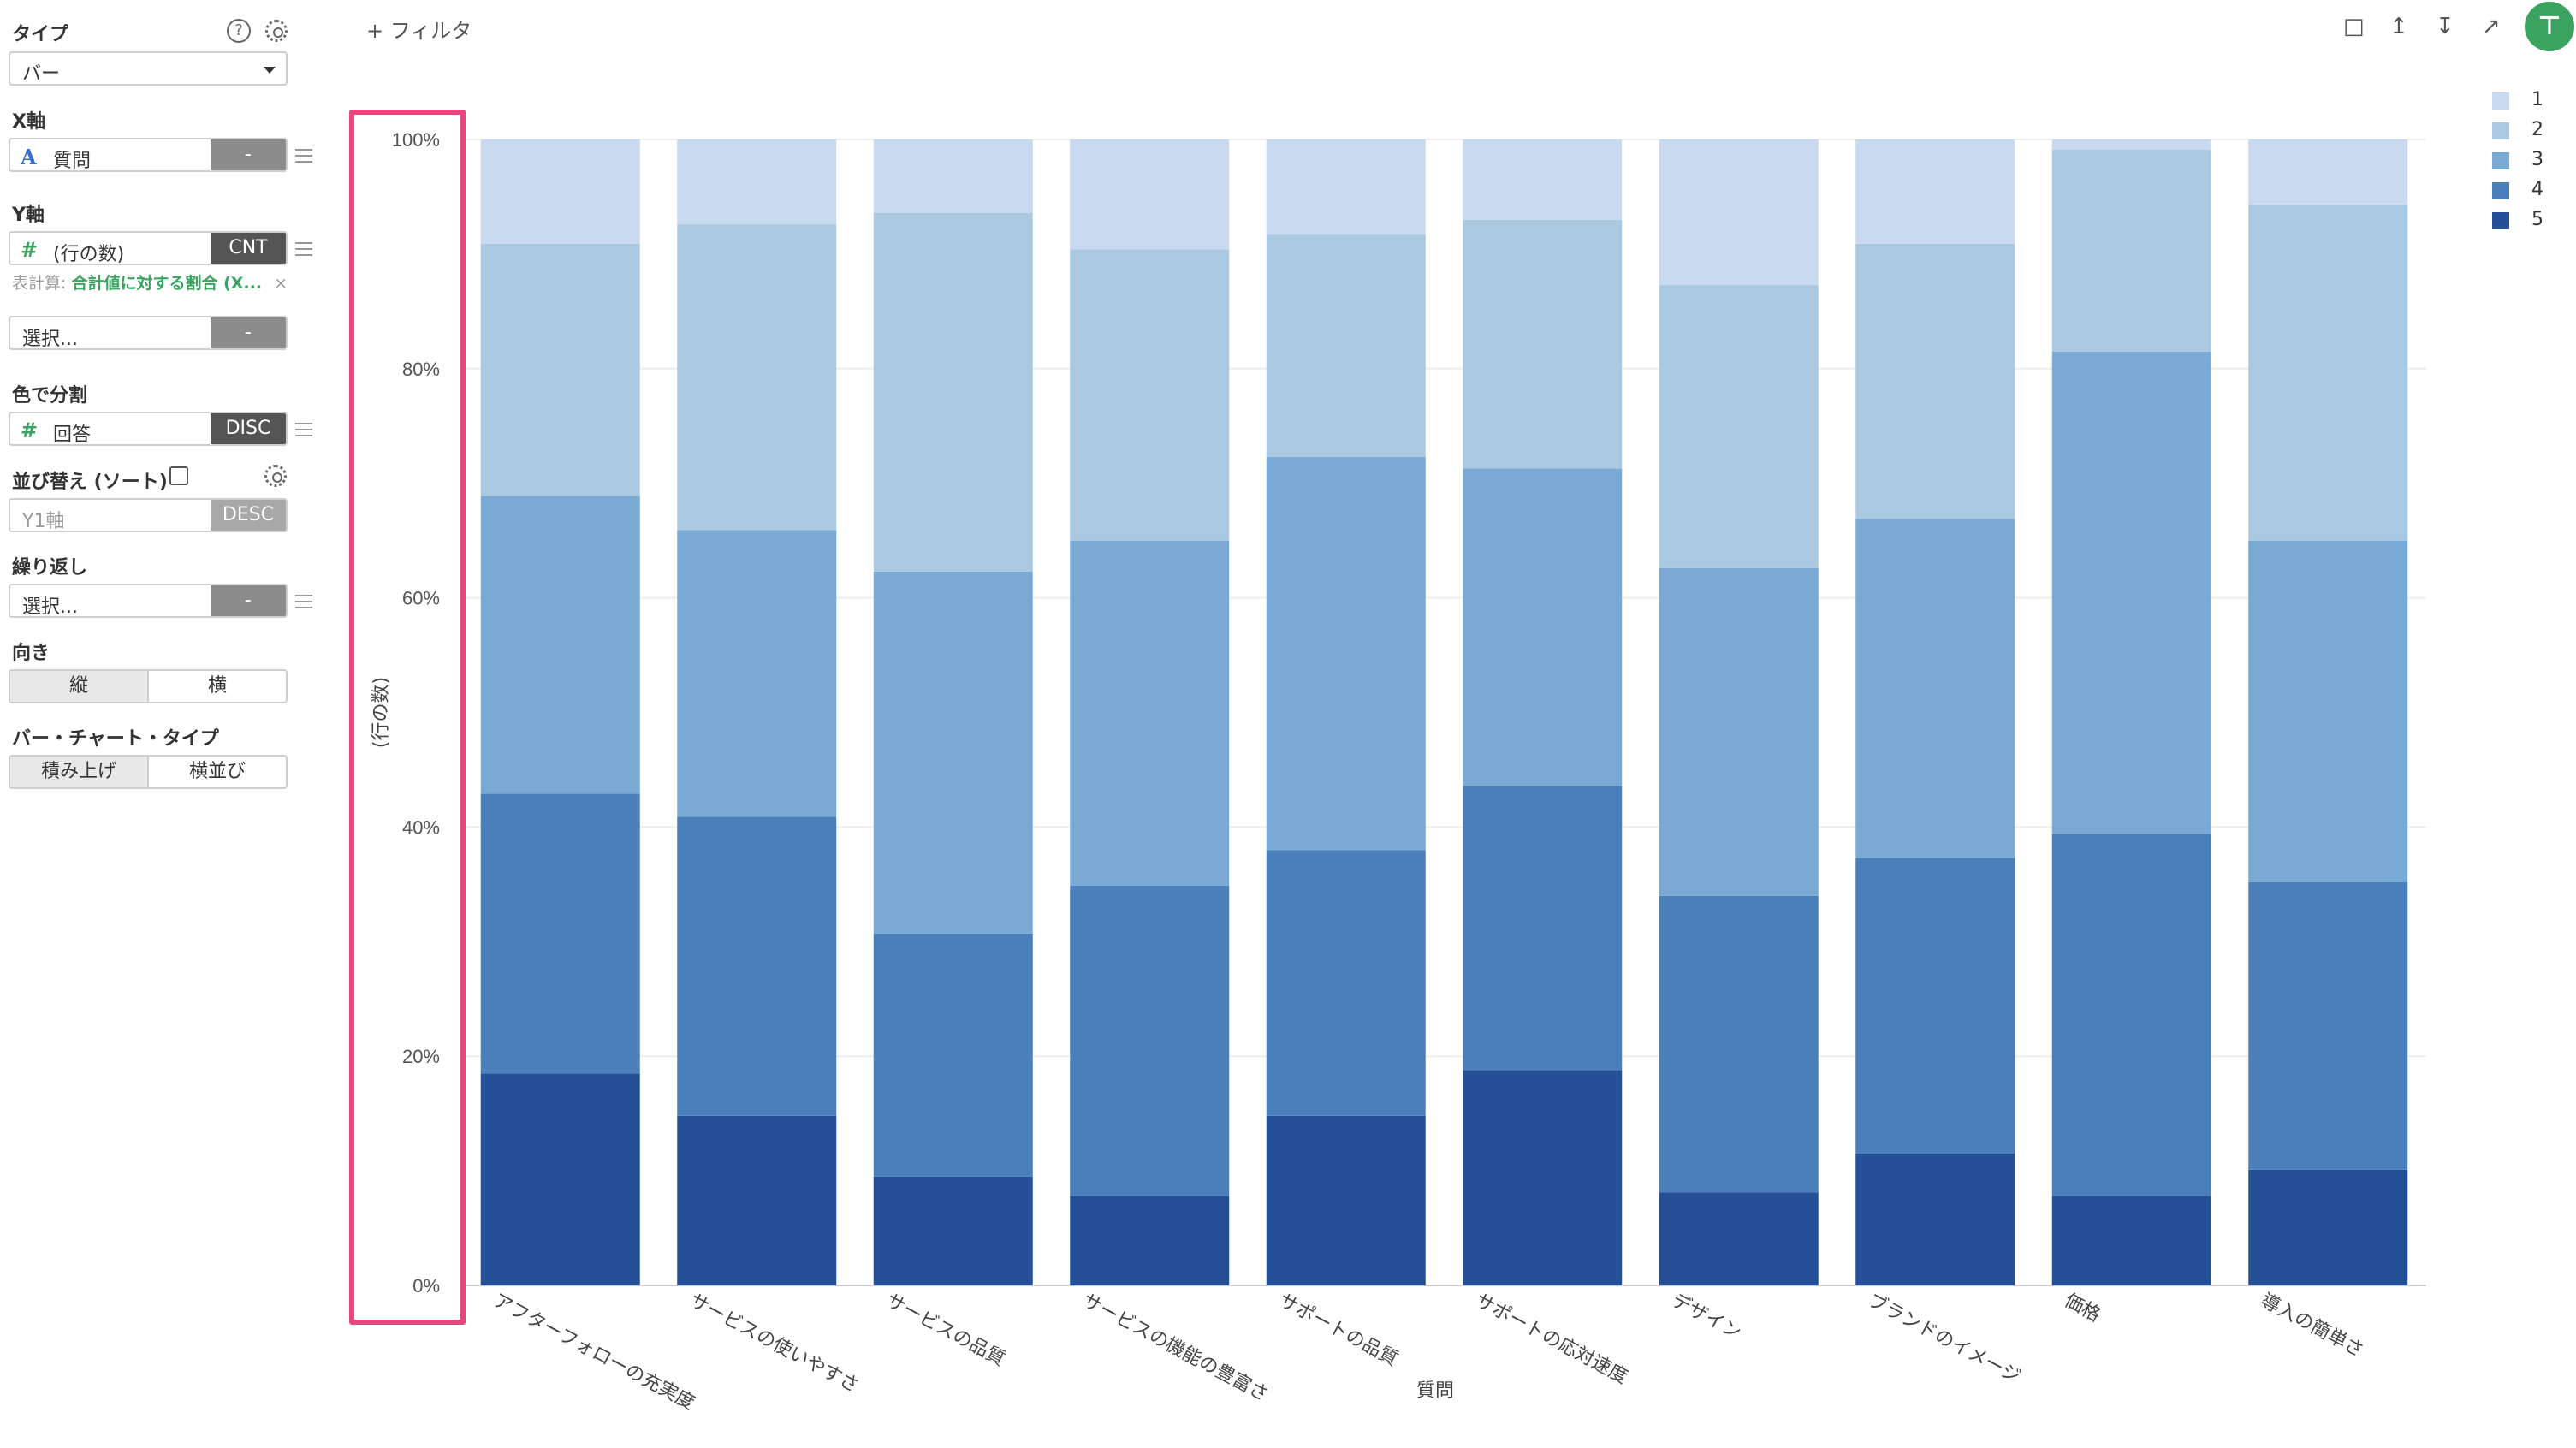 The width and height of the screenshot is (2576, 1448). Describe the element at coordinates (248, 332) in the screenshot. I see `y2-axis-agg-button: -` at that location.